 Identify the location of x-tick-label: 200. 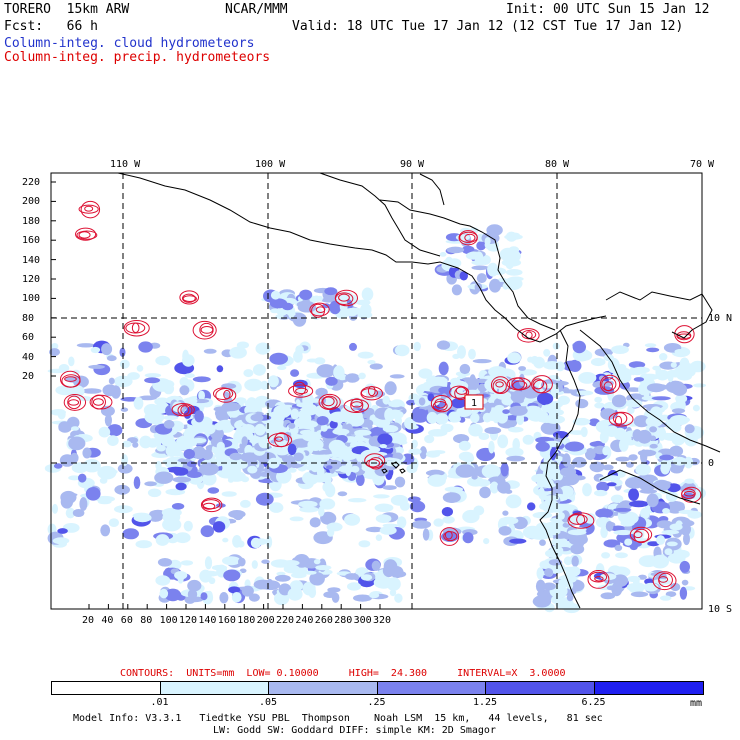
(265, 620).